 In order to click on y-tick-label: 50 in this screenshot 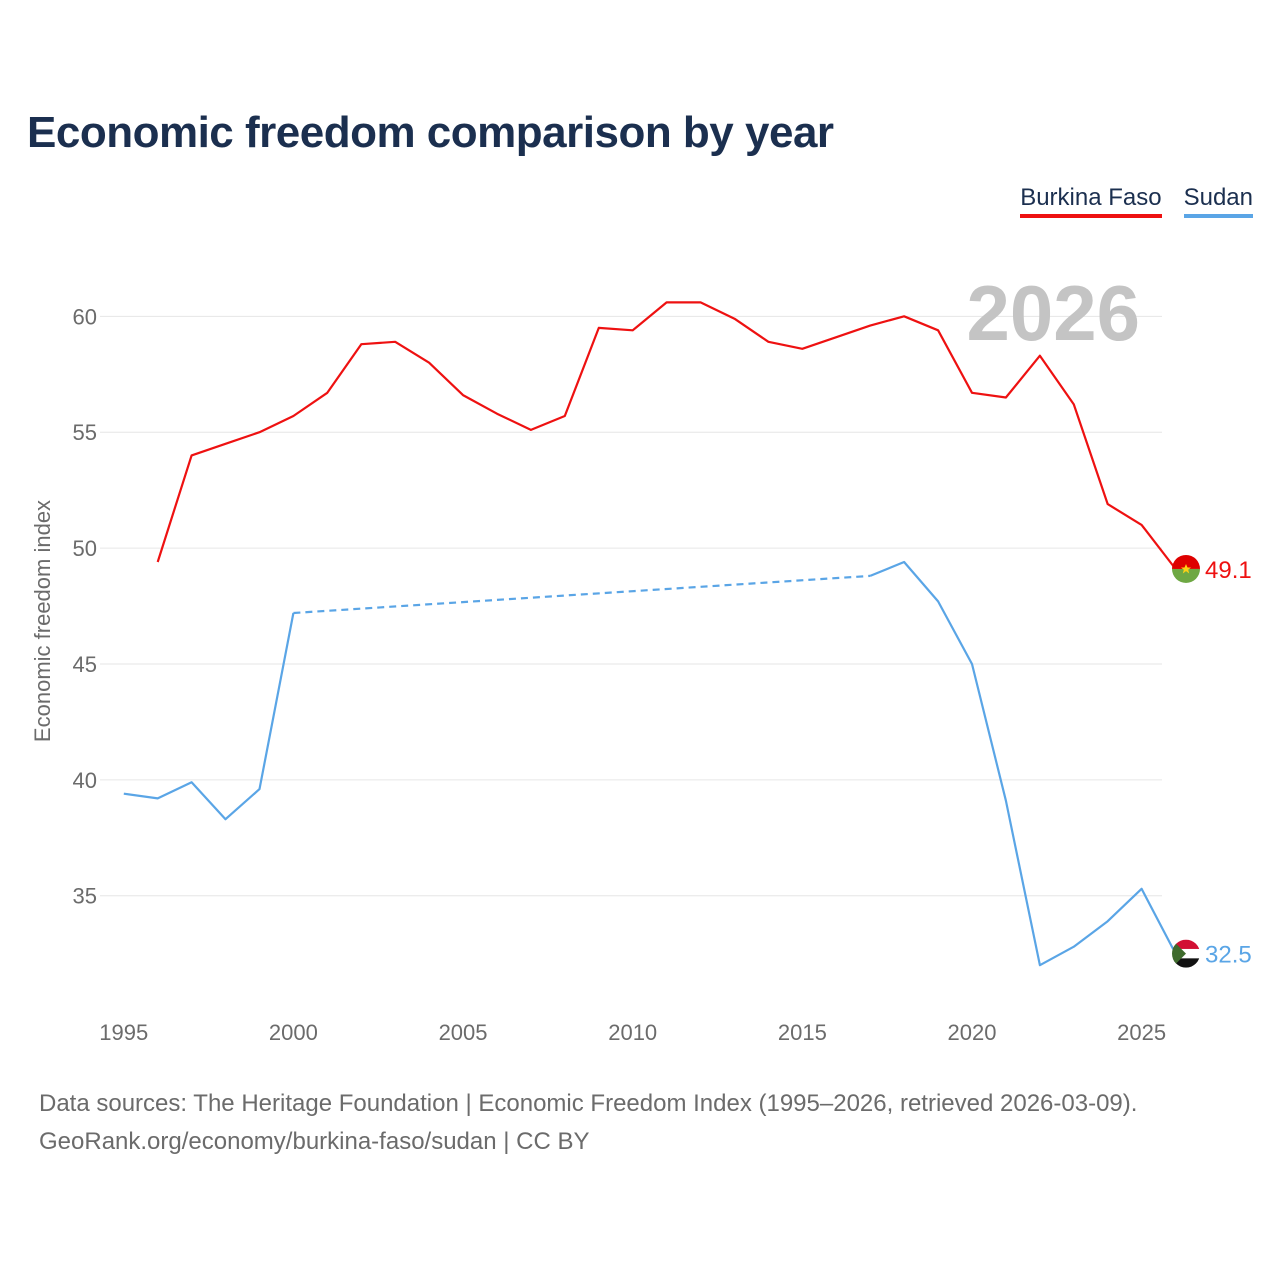, I will do `click(85, 548)`.